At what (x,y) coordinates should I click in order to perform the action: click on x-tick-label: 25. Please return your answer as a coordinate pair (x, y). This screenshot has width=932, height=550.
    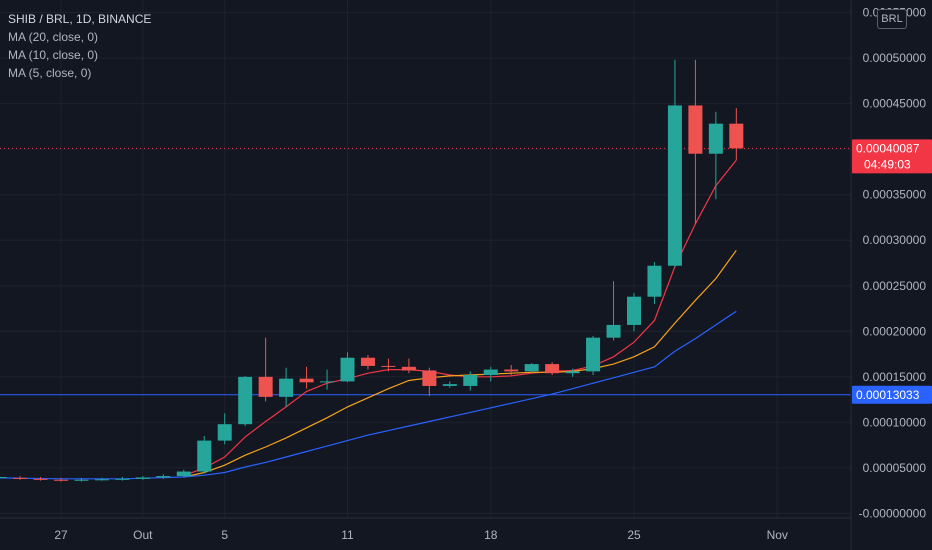
    Looking at the image, I should click on (634, 535).